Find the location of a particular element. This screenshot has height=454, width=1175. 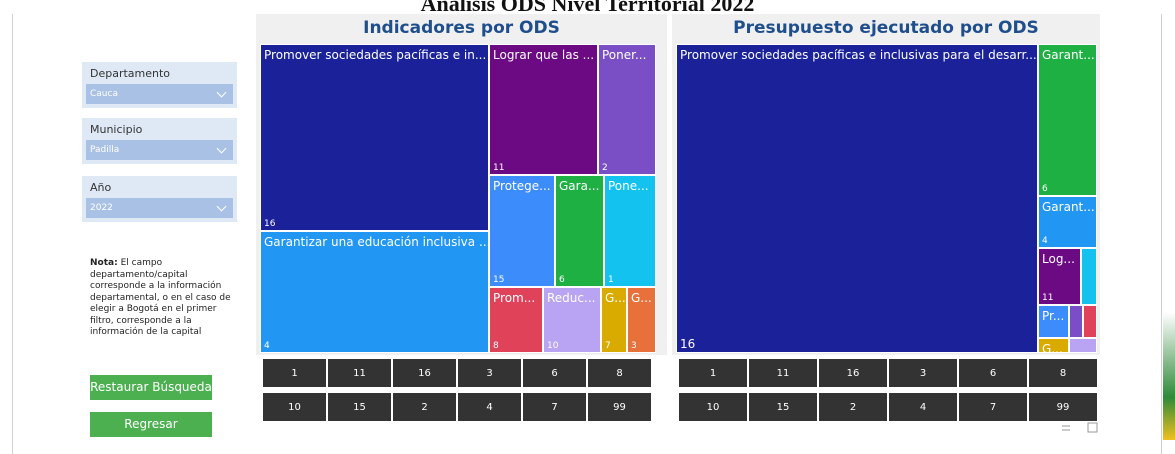

icons is located at coordinates (1080, 427).